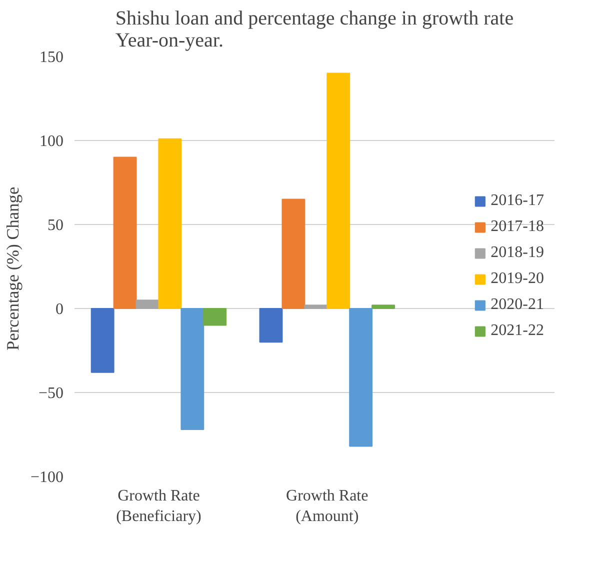  What do you see at coordinates (12, 268) in the screenshot?
I see `y-axis-title: Percentage (%) Change` at bounding box center [12, 268].